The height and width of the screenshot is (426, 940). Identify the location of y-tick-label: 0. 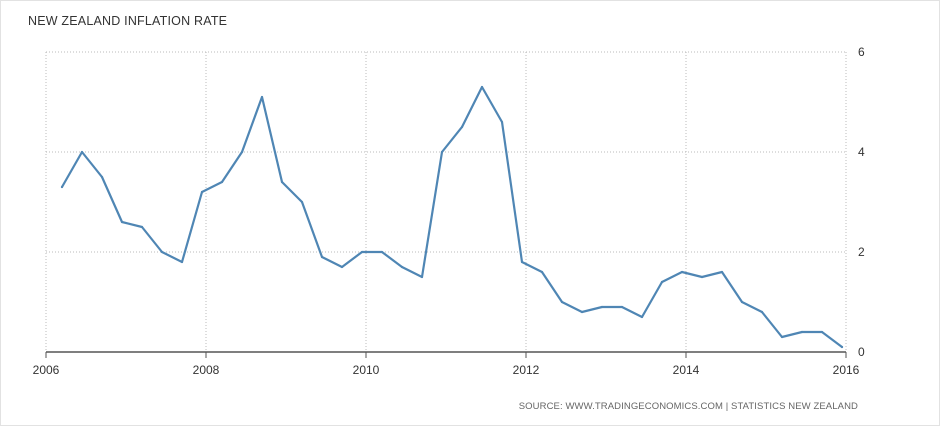
(861, 352).